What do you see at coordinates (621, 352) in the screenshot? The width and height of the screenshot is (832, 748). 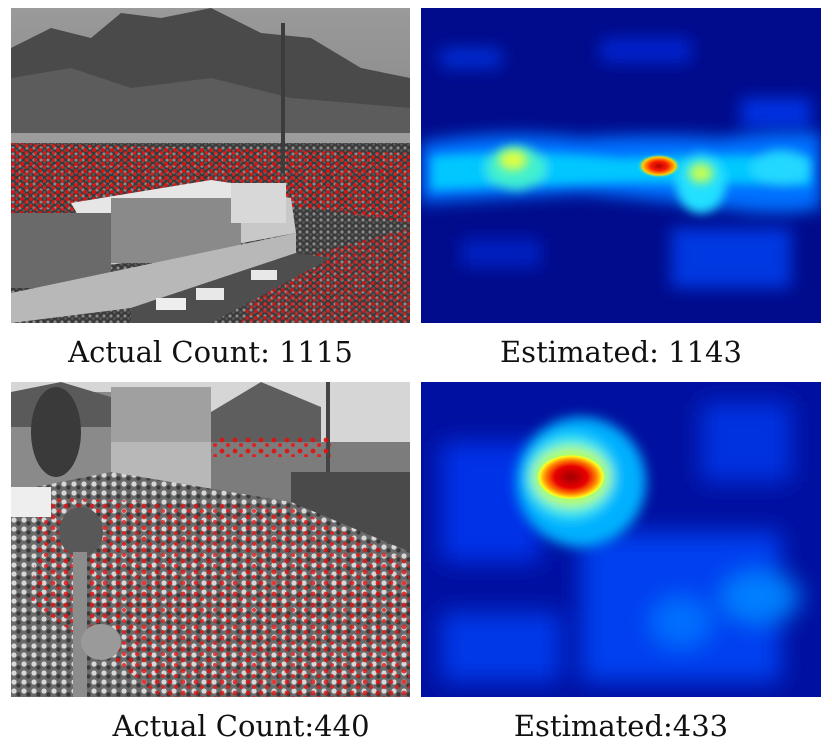 I see `estimated-count-caption-stadium: Estimated: 1143` at bounding box center [621, 352].